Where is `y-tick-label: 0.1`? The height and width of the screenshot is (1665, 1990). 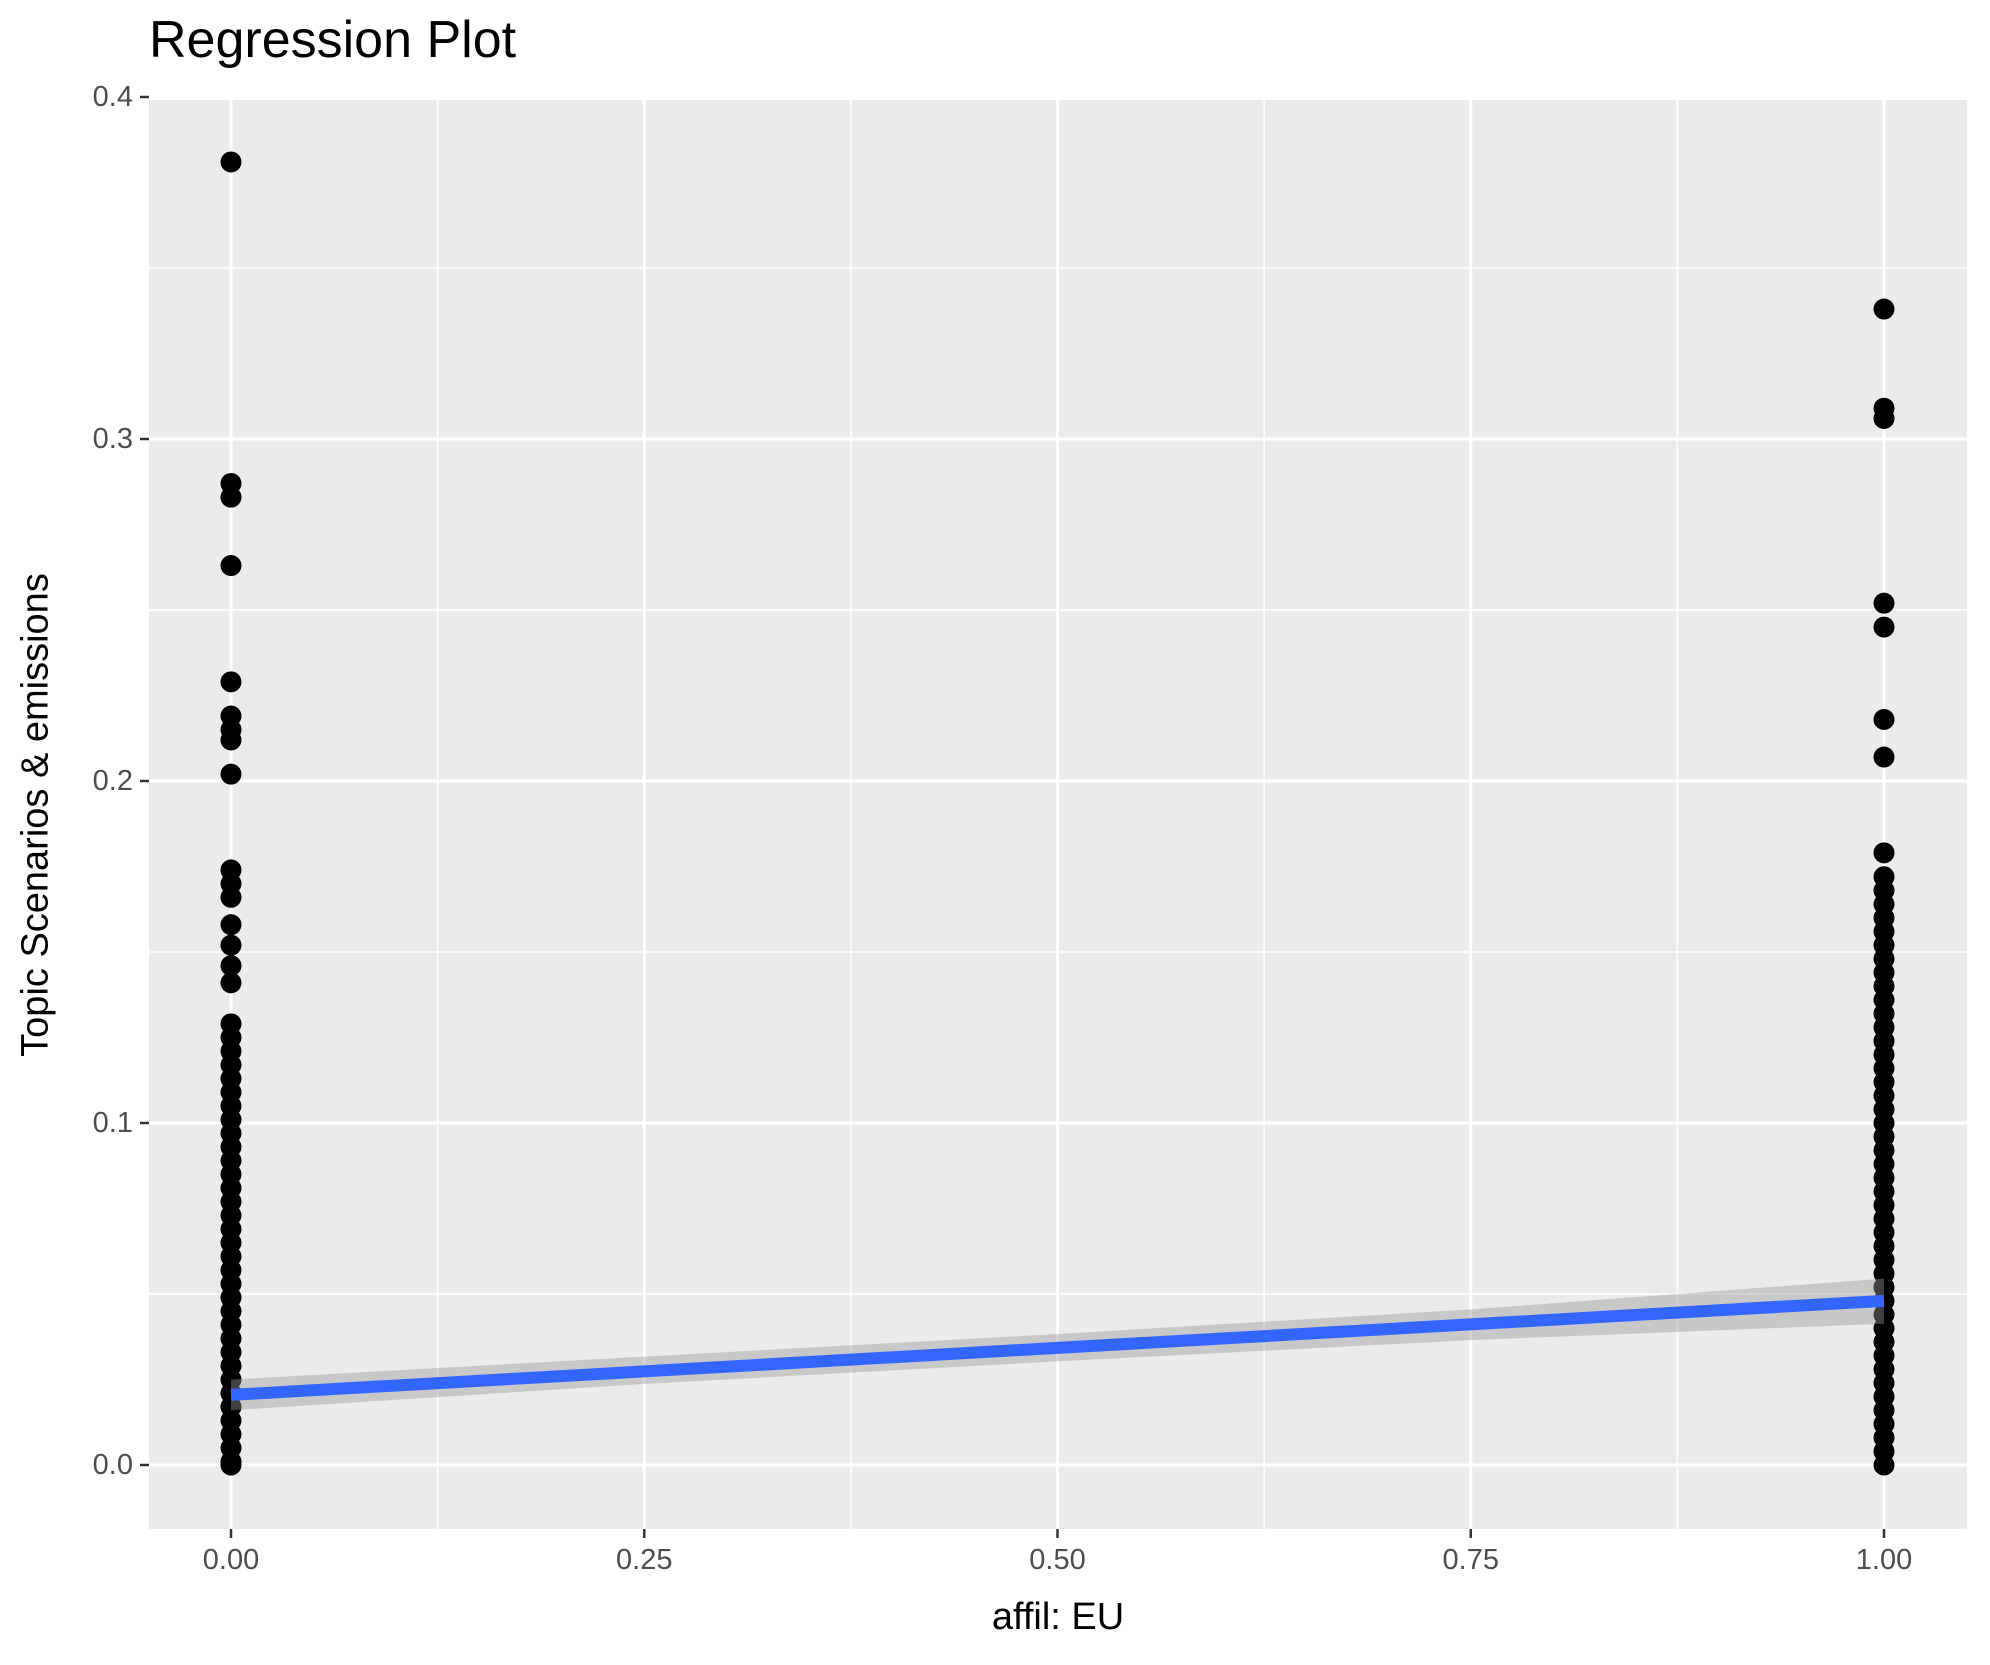 y-tick-label: 0.1 is located at coordinates (113, 1123).